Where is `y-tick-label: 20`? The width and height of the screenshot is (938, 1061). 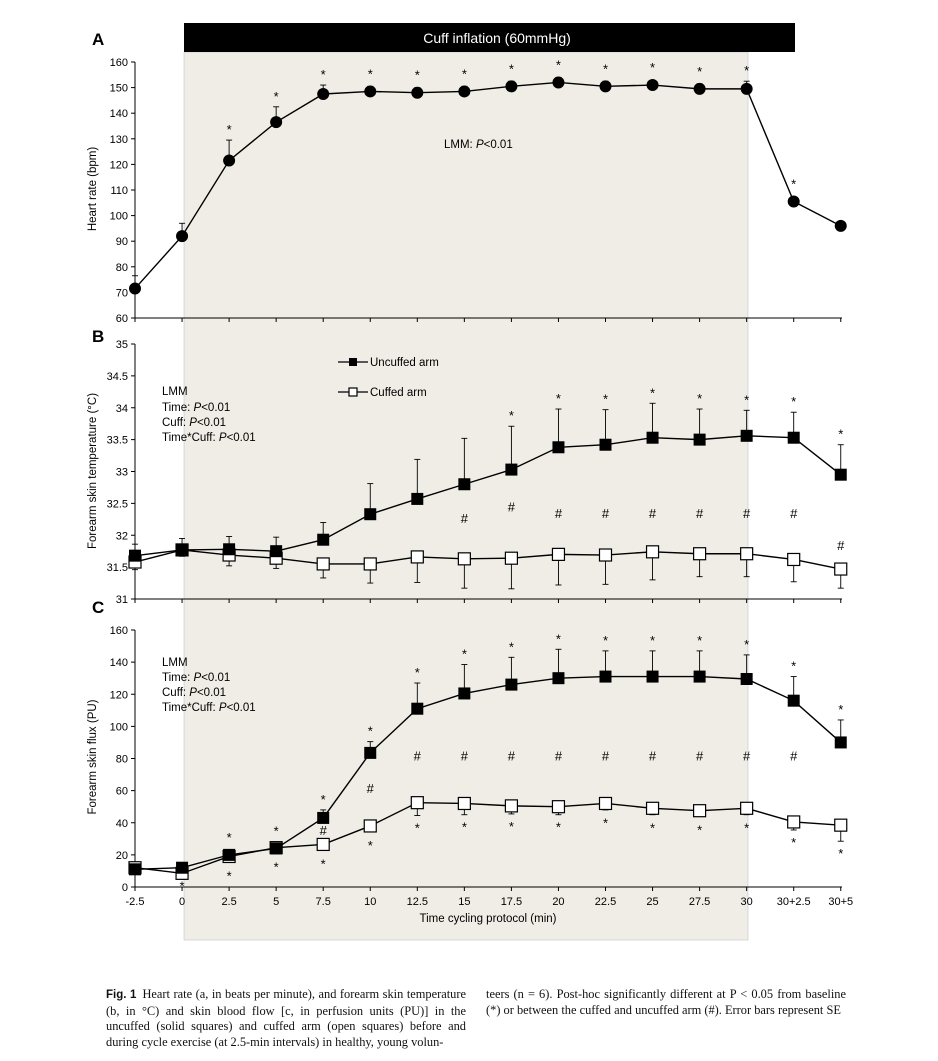 y-tick-label: 20 is located at coordinates (122, 856).